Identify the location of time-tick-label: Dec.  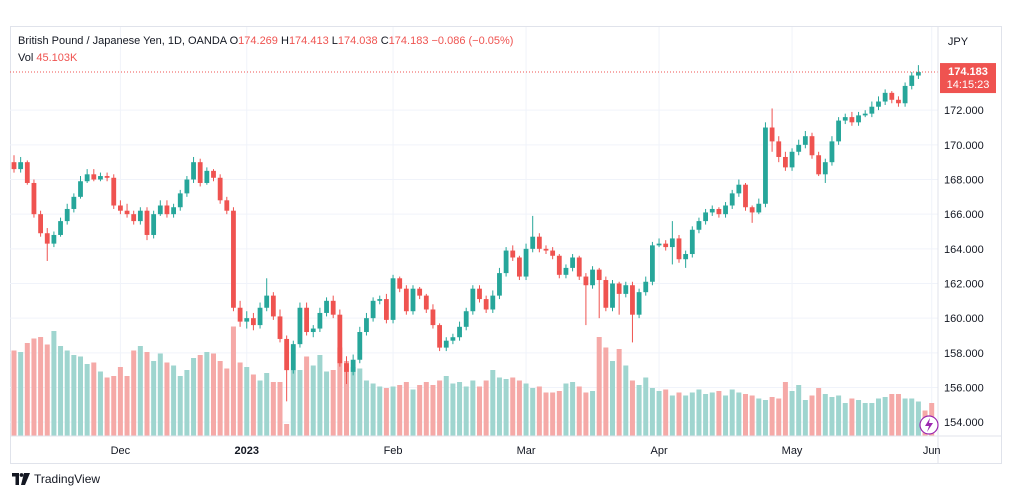
(121, 451).